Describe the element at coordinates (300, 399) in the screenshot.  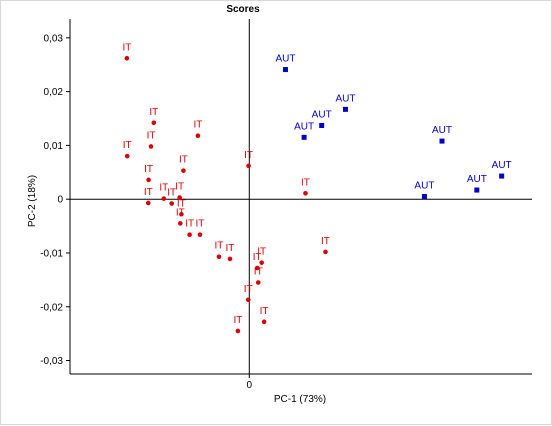
I see `x-axis-title: PC-1 (73%)` at that location.